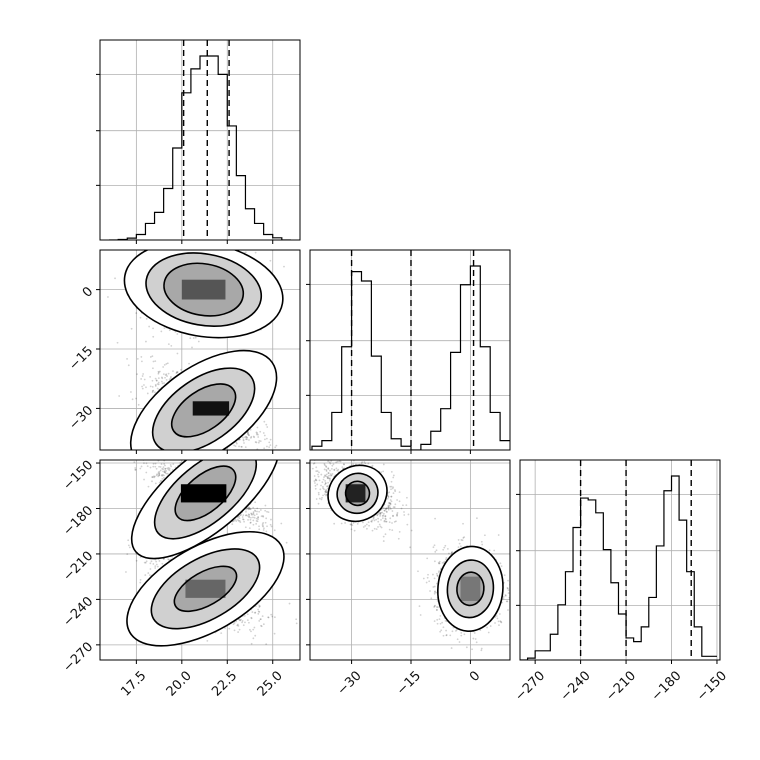  Describe the element at coordinates (211, 408) in the screenshot. I see `density-peak-bin` at that location.